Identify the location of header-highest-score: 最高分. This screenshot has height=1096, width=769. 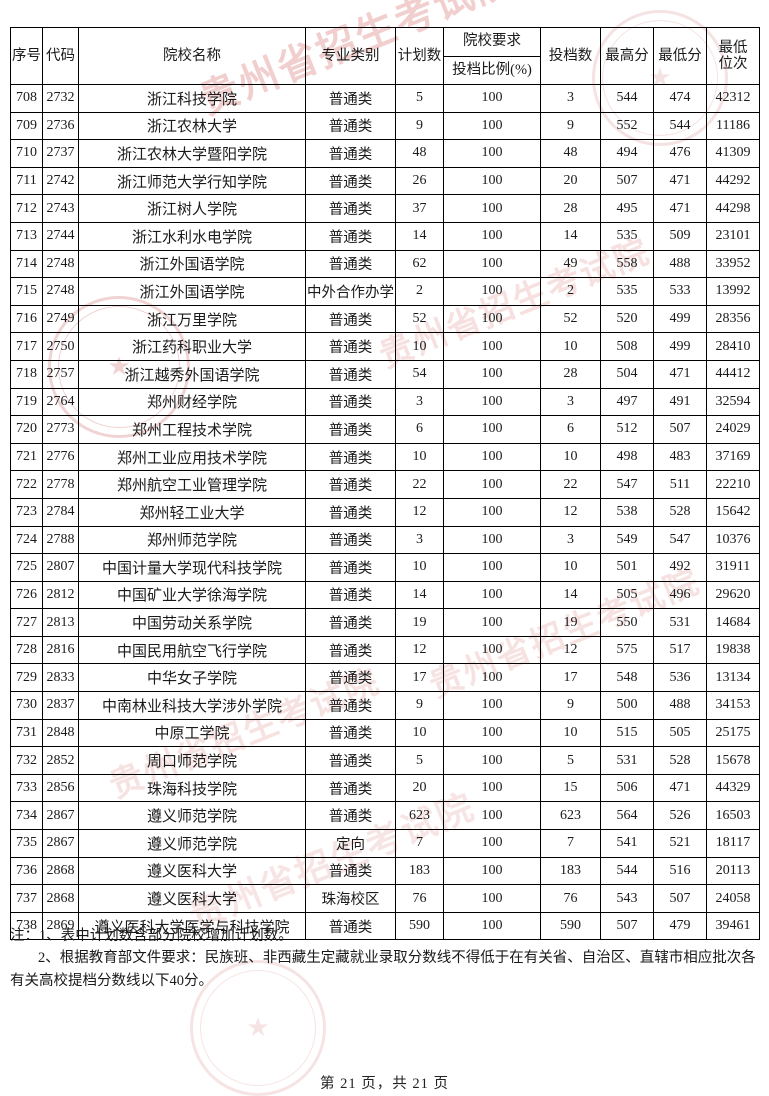
(627, 56).